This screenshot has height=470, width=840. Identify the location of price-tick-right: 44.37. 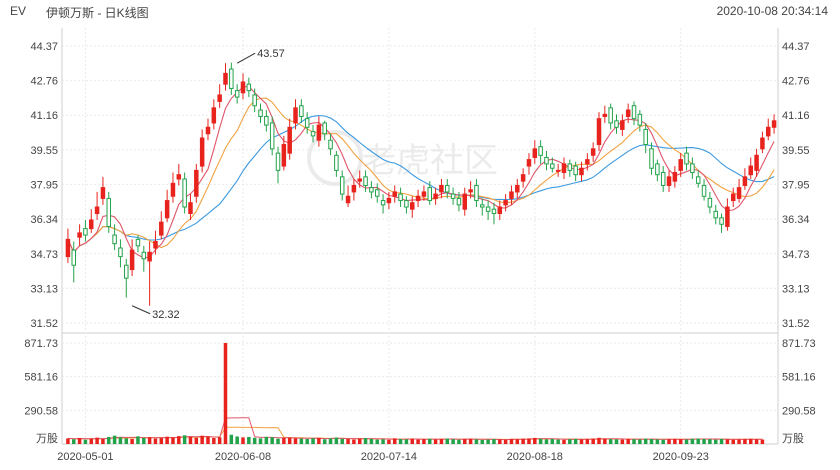
(796, 47).